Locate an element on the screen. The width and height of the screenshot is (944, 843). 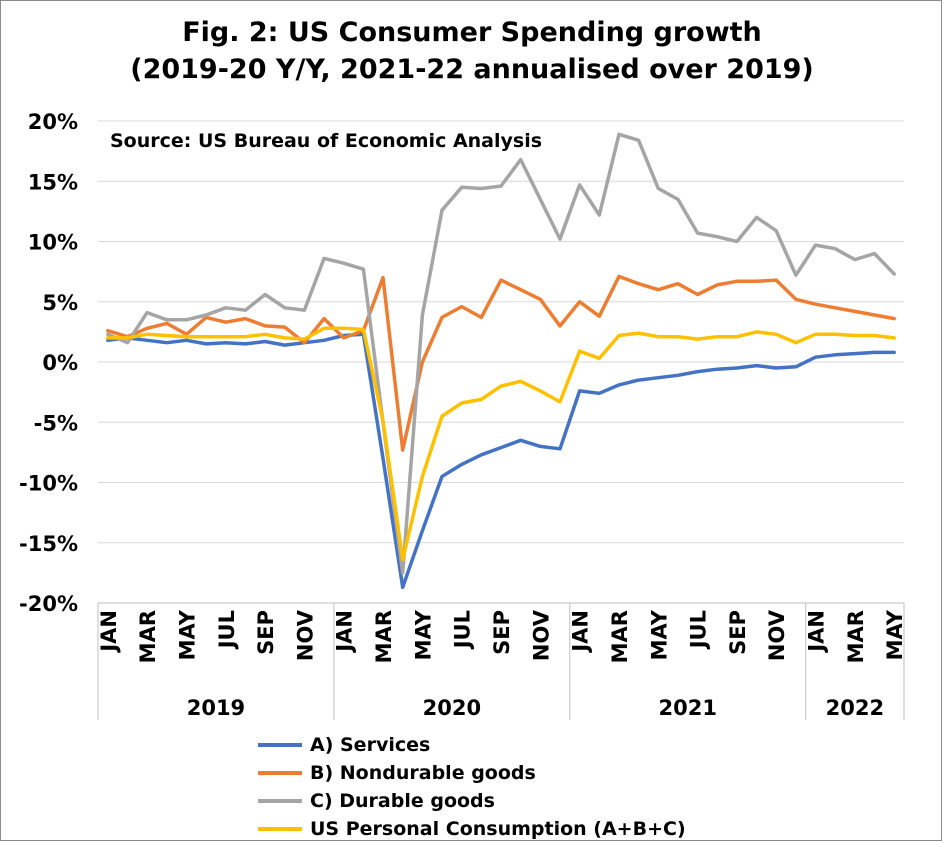
y-tick-label: 10% is located at coordinates (53, 243).